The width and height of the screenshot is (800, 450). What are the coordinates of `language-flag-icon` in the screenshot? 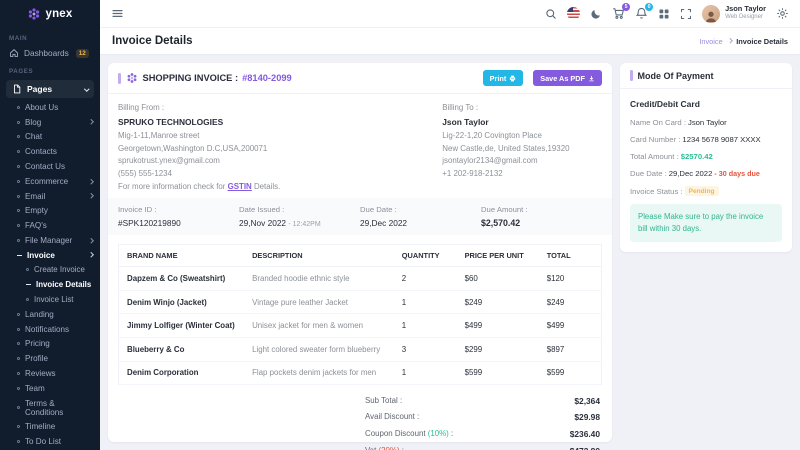 It's located at (574, 13).